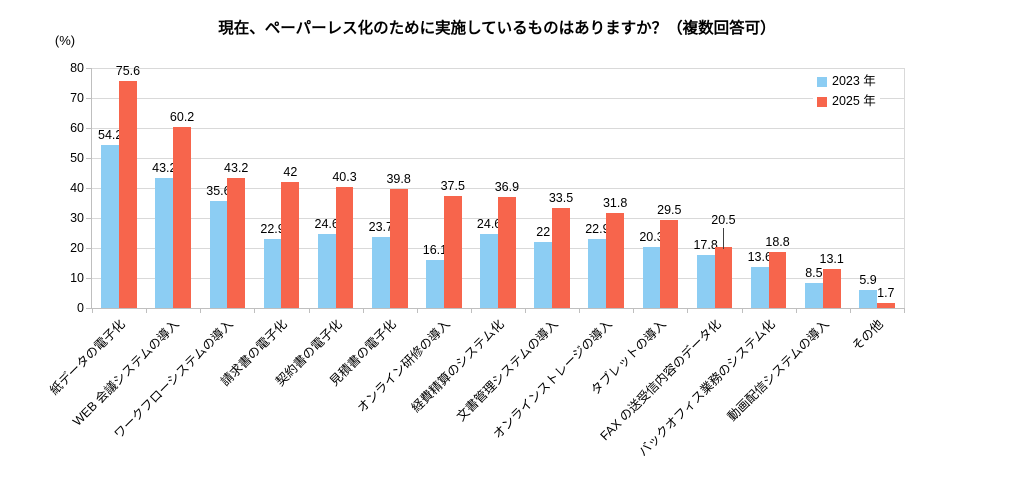  Describe the element at coordinates (854, 81) in the screenshot. I see `legend-label-2023: 2023 年` at that location.